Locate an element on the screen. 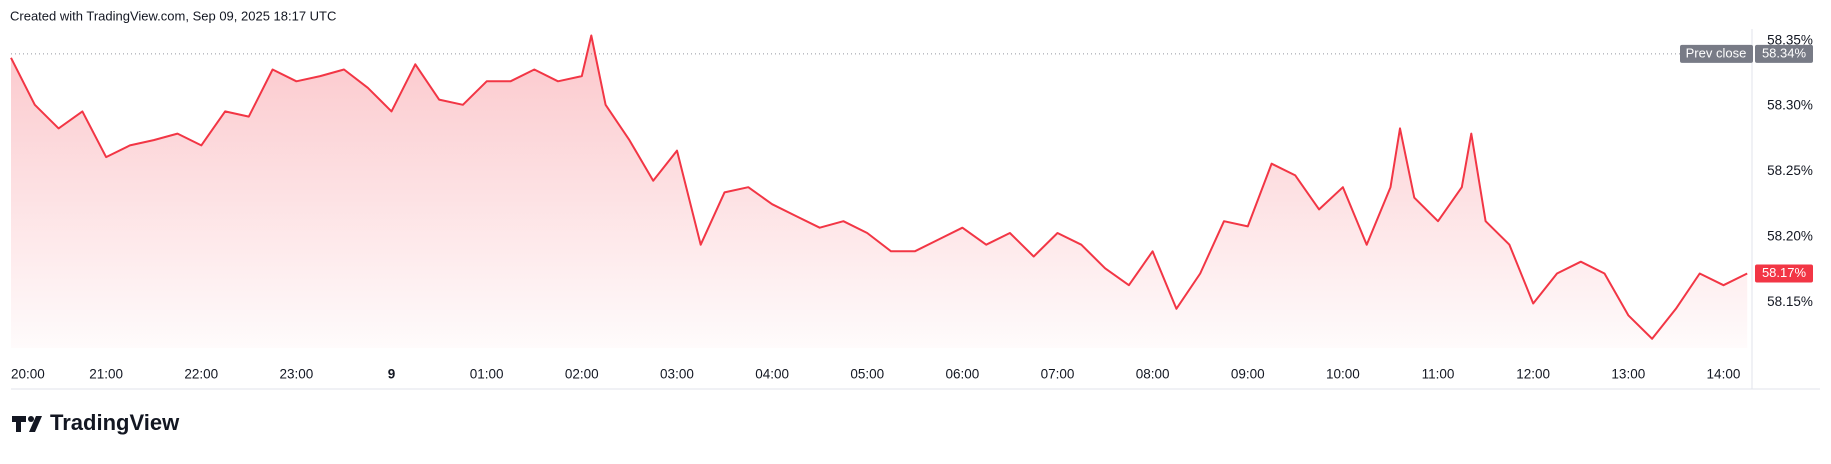 This screenshot has width=1831, height=464. x-tick-label: 02:00 is located at coordinates (582, 374).